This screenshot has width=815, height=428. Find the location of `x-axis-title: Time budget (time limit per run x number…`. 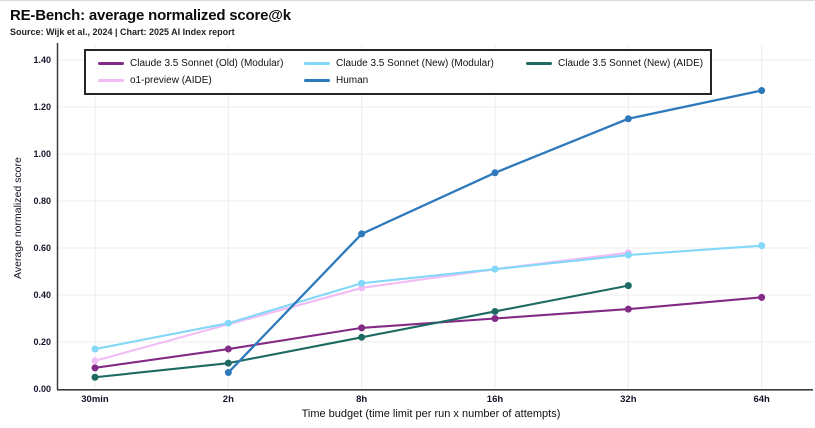

x-axis-title: Time budget (time limit per run x number… is located at coordinates (431, 414).